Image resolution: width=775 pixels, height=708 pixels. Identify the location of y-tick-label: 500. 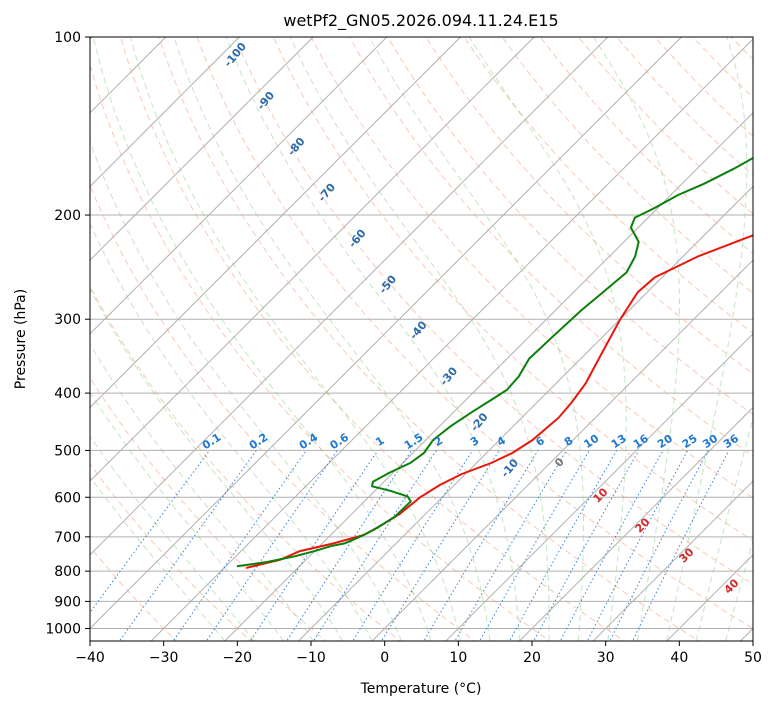
(67, 451).